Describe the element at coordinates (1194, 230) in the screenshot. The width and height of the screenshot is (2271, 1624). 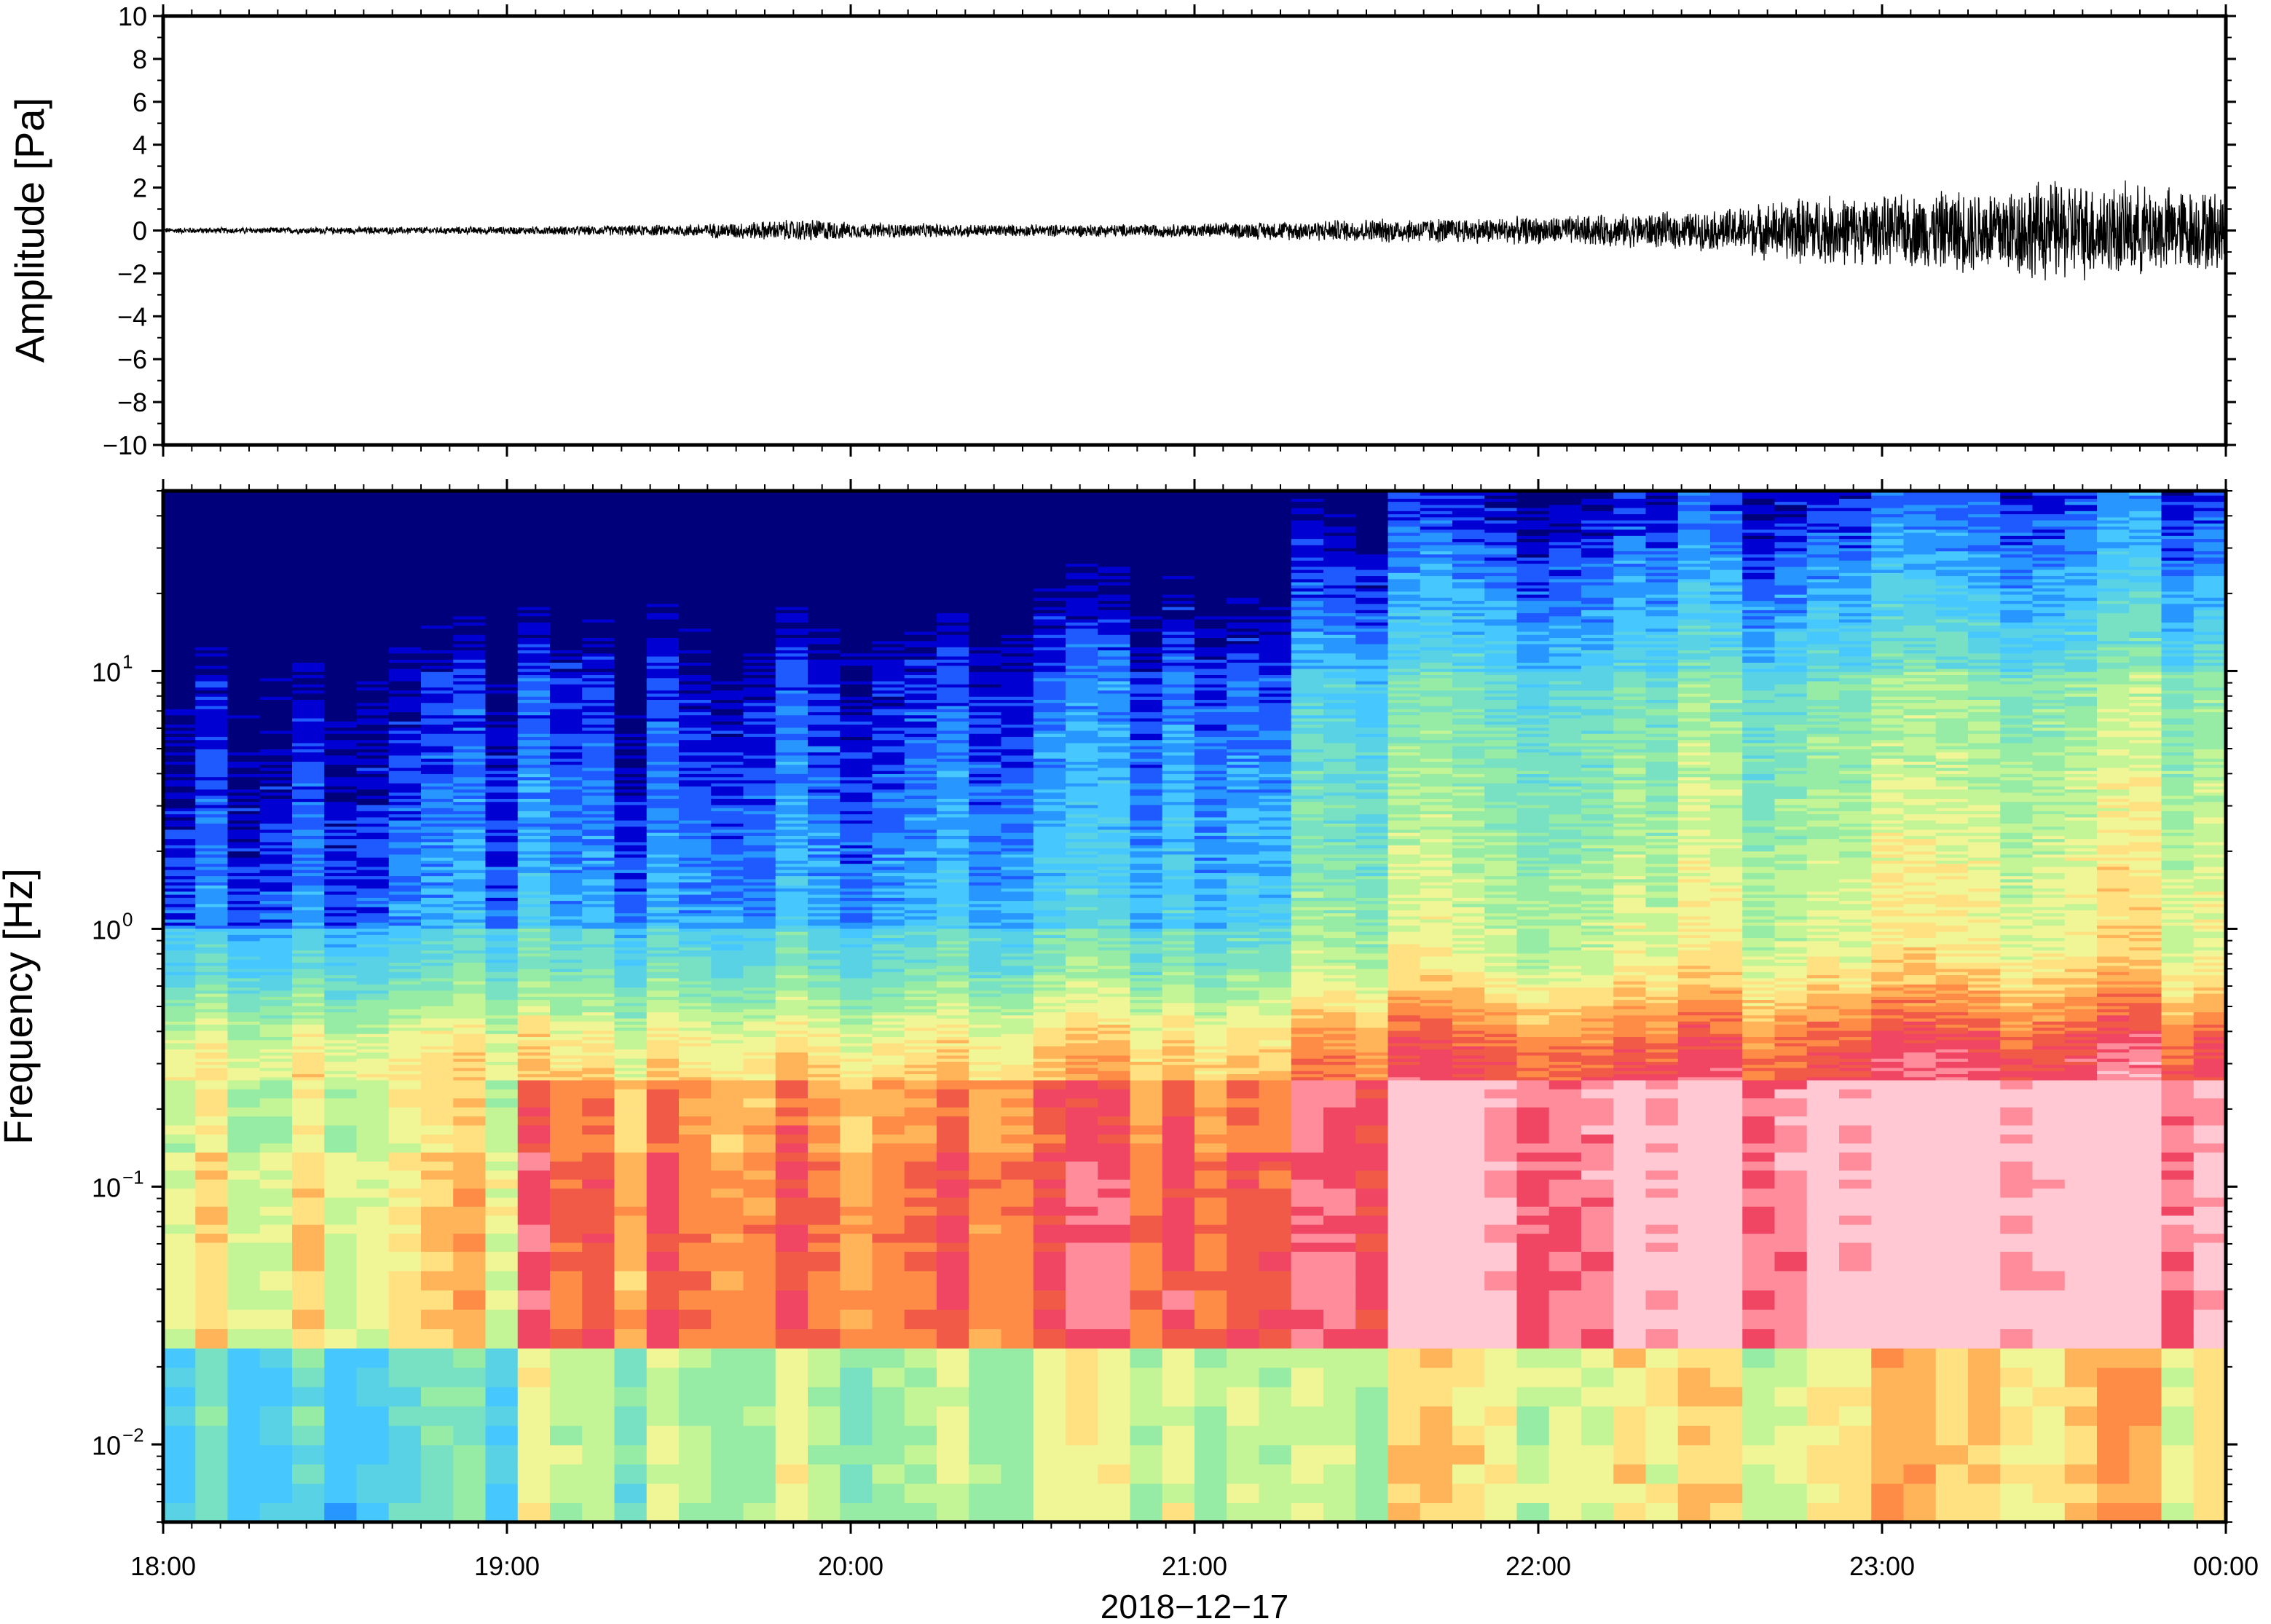
I see `waveform-trace` at that location.